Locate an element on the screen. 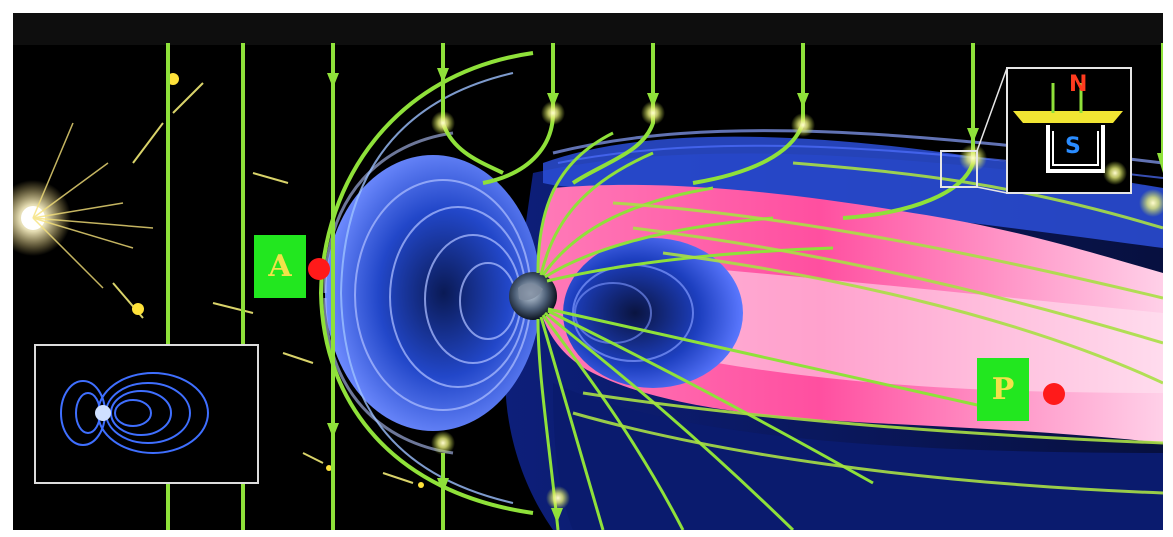 Image resolution: width=1173 pixels, height=537 pixels. south-pole-label: S is located at coordinates (1073, 146).